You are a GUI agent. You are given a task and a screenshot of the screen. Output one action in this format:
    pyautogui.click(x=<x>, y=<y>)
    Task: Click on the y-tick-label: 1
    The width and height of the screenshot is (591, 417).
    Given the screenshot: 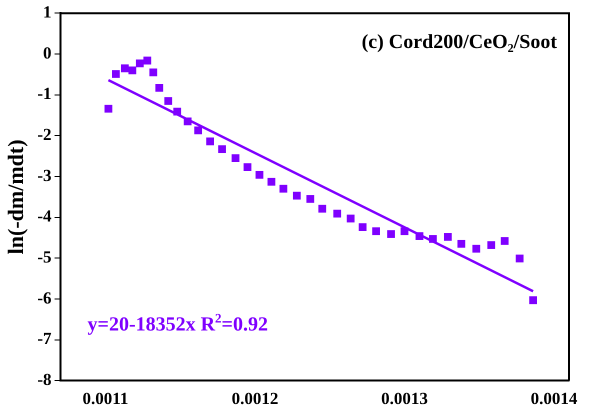 What is the action you would take?
    pyautogui.click(x=47, y=12)
    